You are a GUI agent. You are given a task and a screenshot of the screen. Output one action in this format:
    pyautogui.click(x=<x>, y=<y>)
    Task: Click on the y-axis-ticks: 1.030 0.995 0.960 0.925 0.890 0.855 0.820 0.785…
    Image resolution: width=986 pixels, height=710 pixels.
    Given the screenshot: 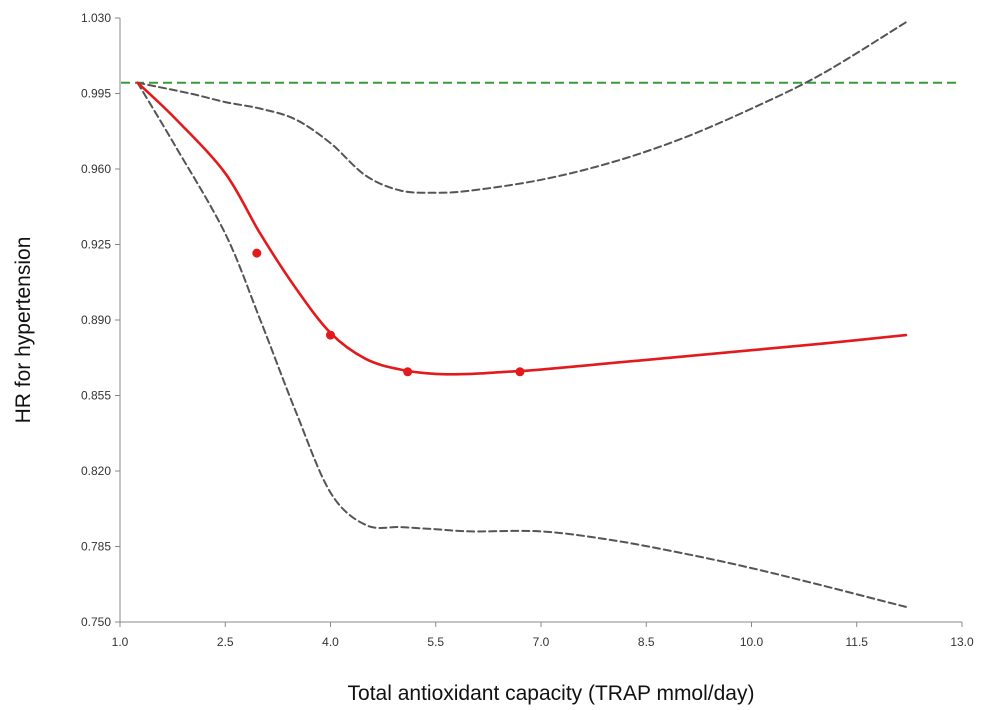 What is the action you would take?
    pyautogui.click(x=100, y=320)
    